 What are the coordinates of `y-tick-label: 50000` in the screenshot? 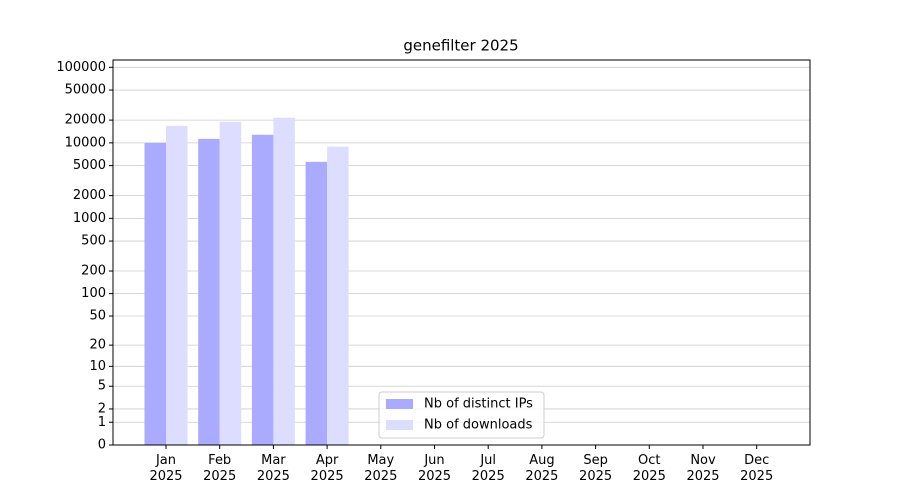 It's located at (85, 90).